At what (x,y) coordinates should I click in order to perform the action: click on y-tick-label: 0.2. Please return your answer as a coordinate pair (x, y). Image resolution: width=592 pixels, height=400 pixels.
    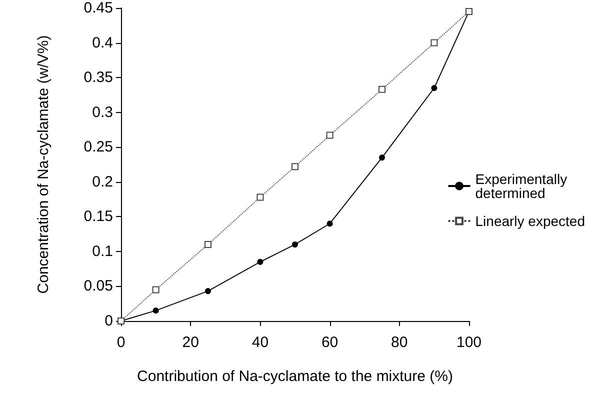
    Looking at the image, I should click on (102, 181).